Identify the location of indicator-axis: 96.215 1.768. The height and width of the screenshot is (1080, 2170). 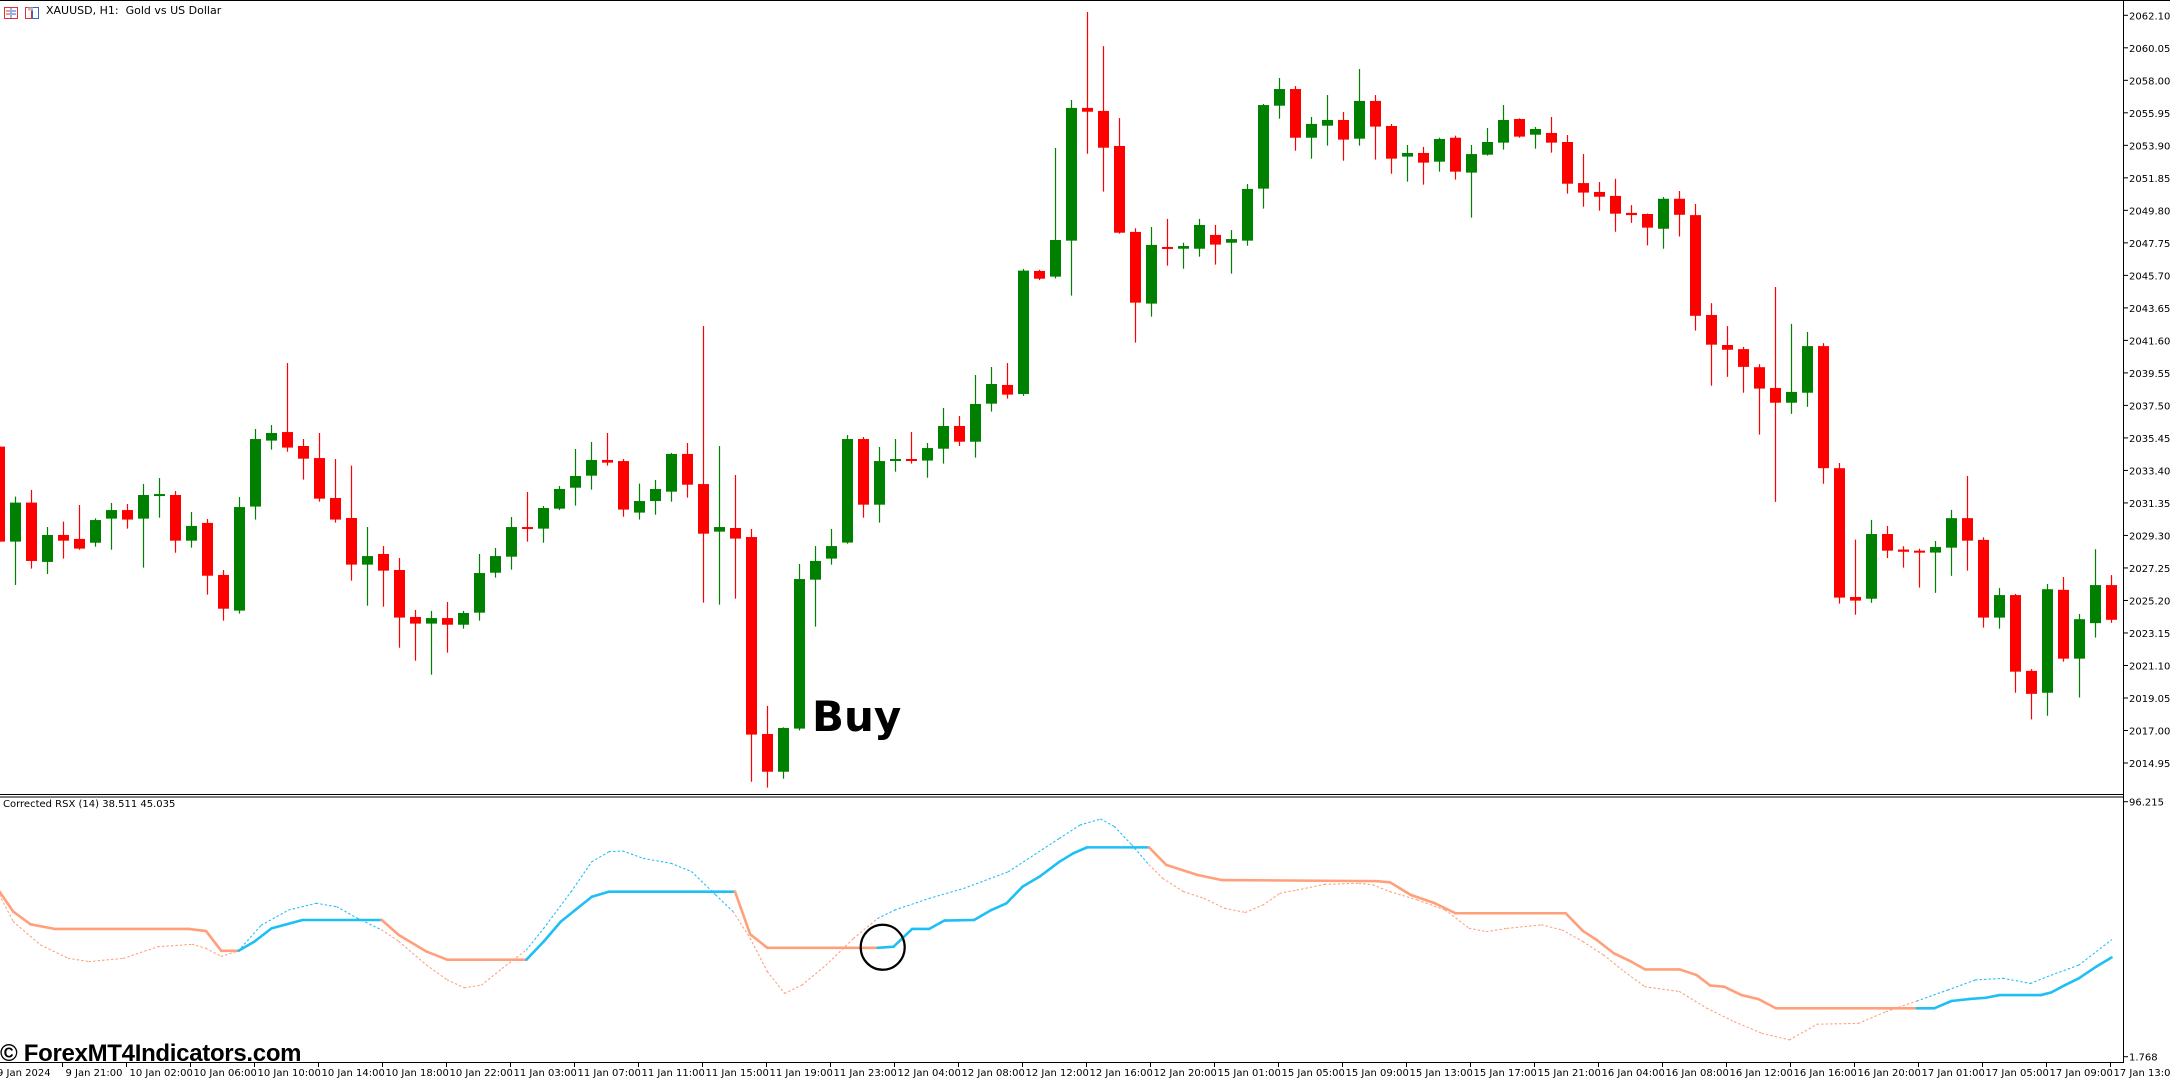
(2143, 931).